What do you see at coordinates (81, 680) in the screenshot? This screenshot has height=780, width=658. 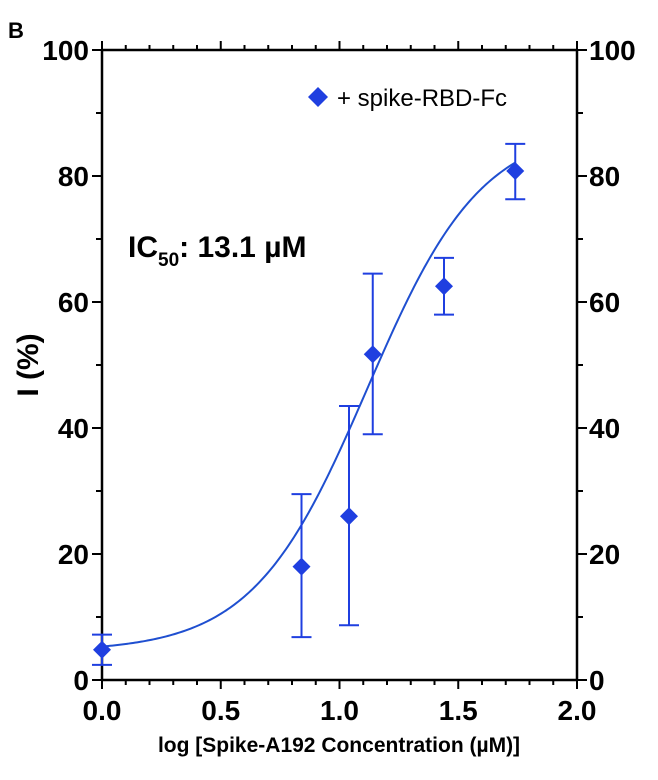 I see `y-tick-label: 0` at bounding box center [81, 680].